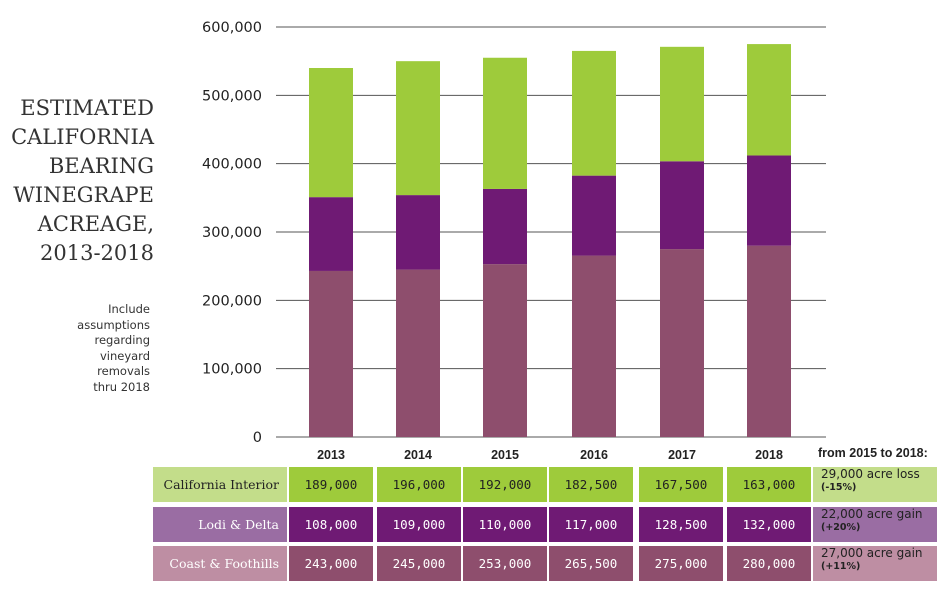 The width and height of the screenshot is (942, 590). What do you see at coordinates (232, 233) in the screenshot?
I see `y-tick-label: 300,000` at bounding box center [232, 233].